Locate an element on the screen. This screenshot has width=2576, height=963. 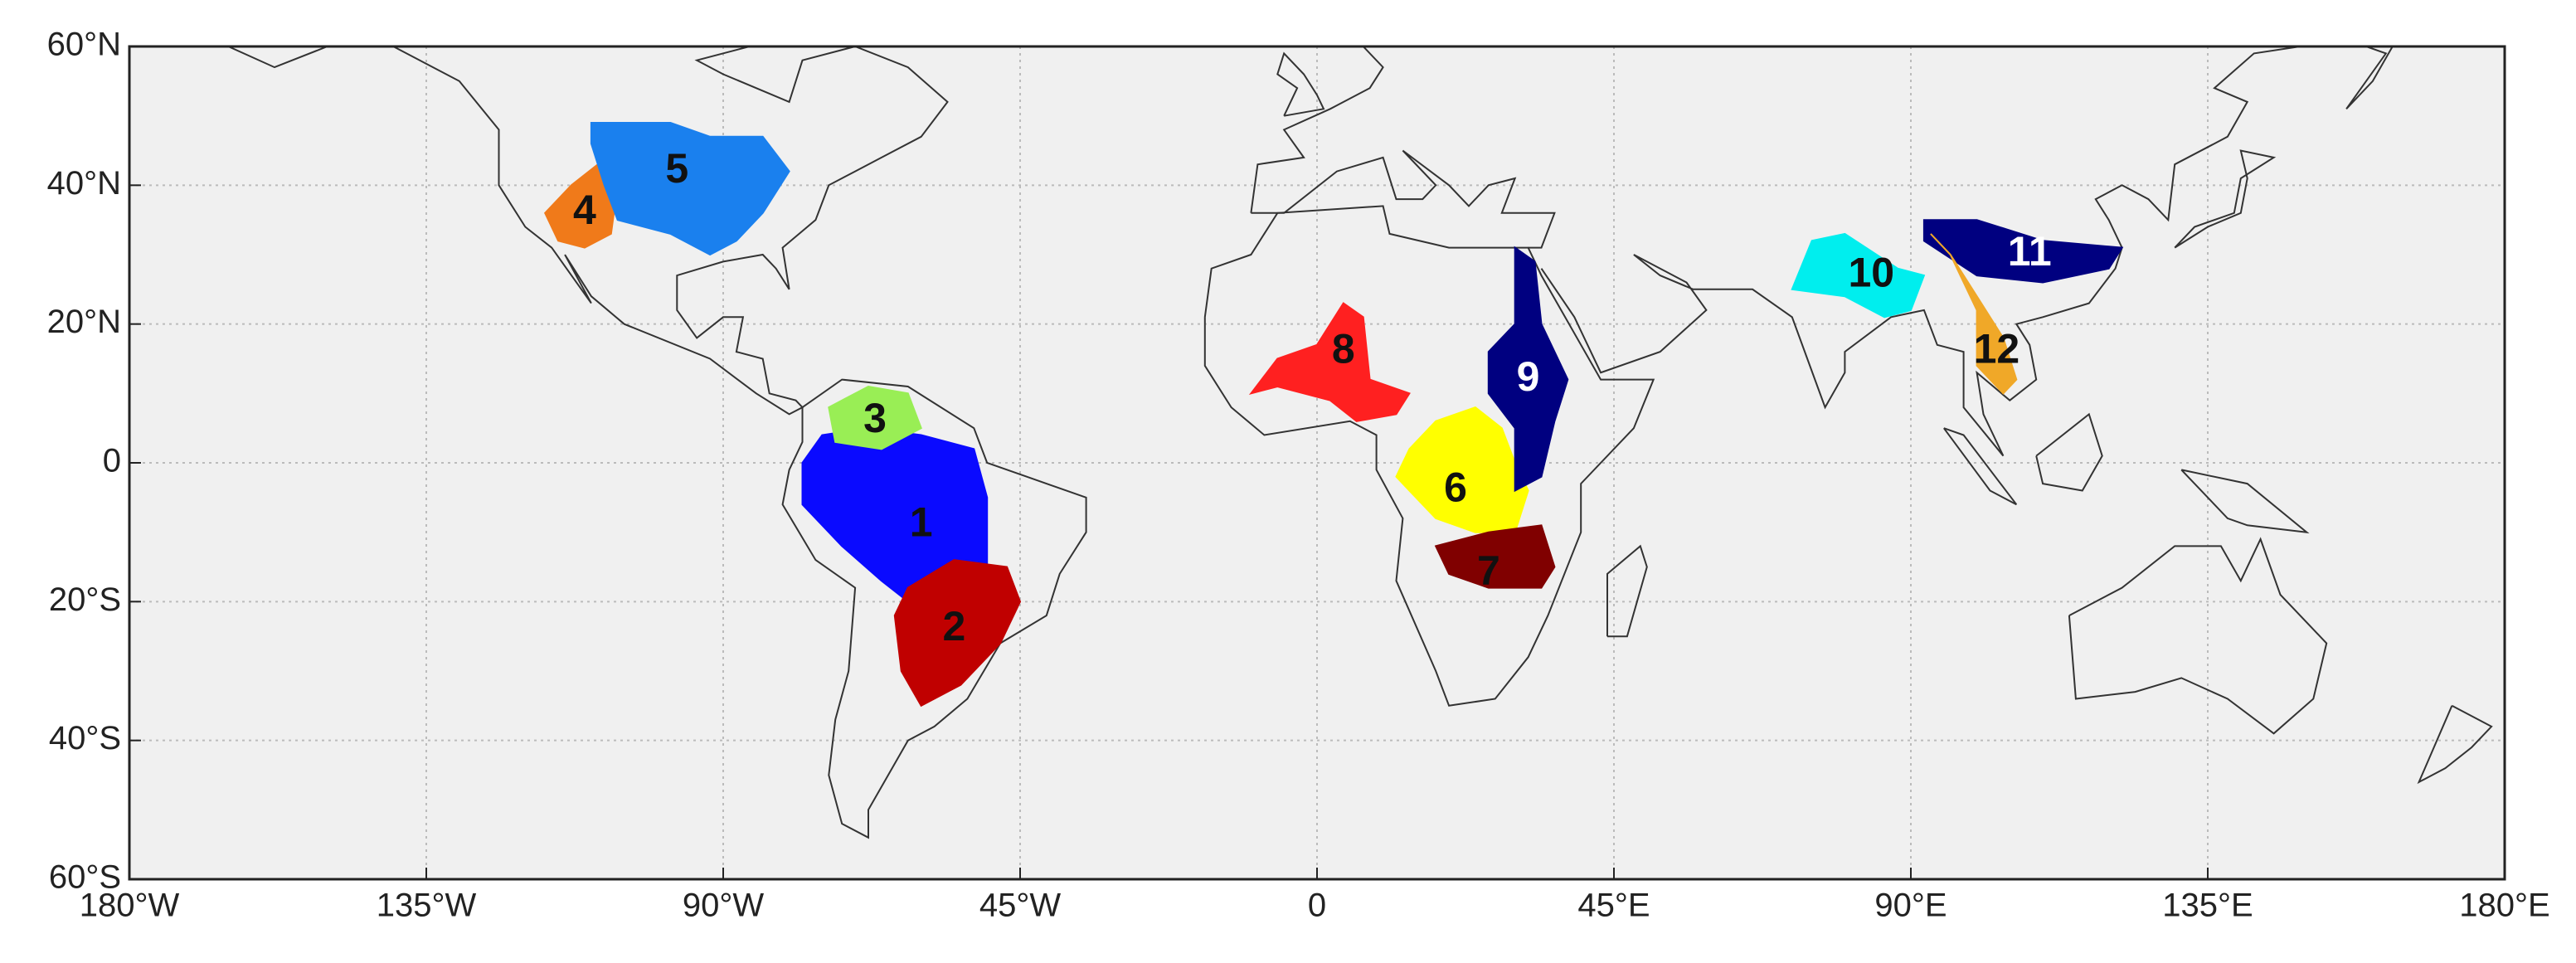
region-label: 11 is located at coordinates (2030, 251).